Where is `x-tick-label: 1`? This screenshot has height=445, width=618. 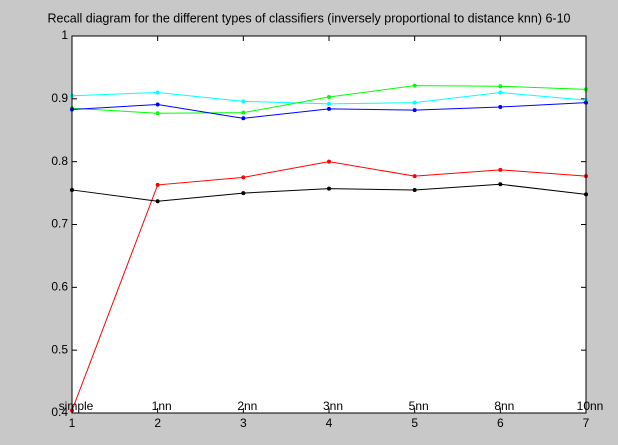 x-tick-label: 1 is located at coordinates (72, 423).